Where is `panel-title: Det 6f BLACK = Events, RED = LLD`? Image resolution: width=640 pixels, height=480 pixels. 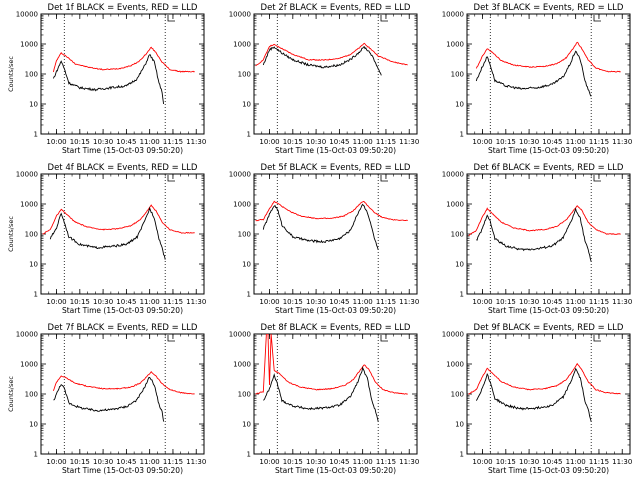
panel-title: Det 6f BLACK = Events, RED = LLD is located at coordinates (549, 168).